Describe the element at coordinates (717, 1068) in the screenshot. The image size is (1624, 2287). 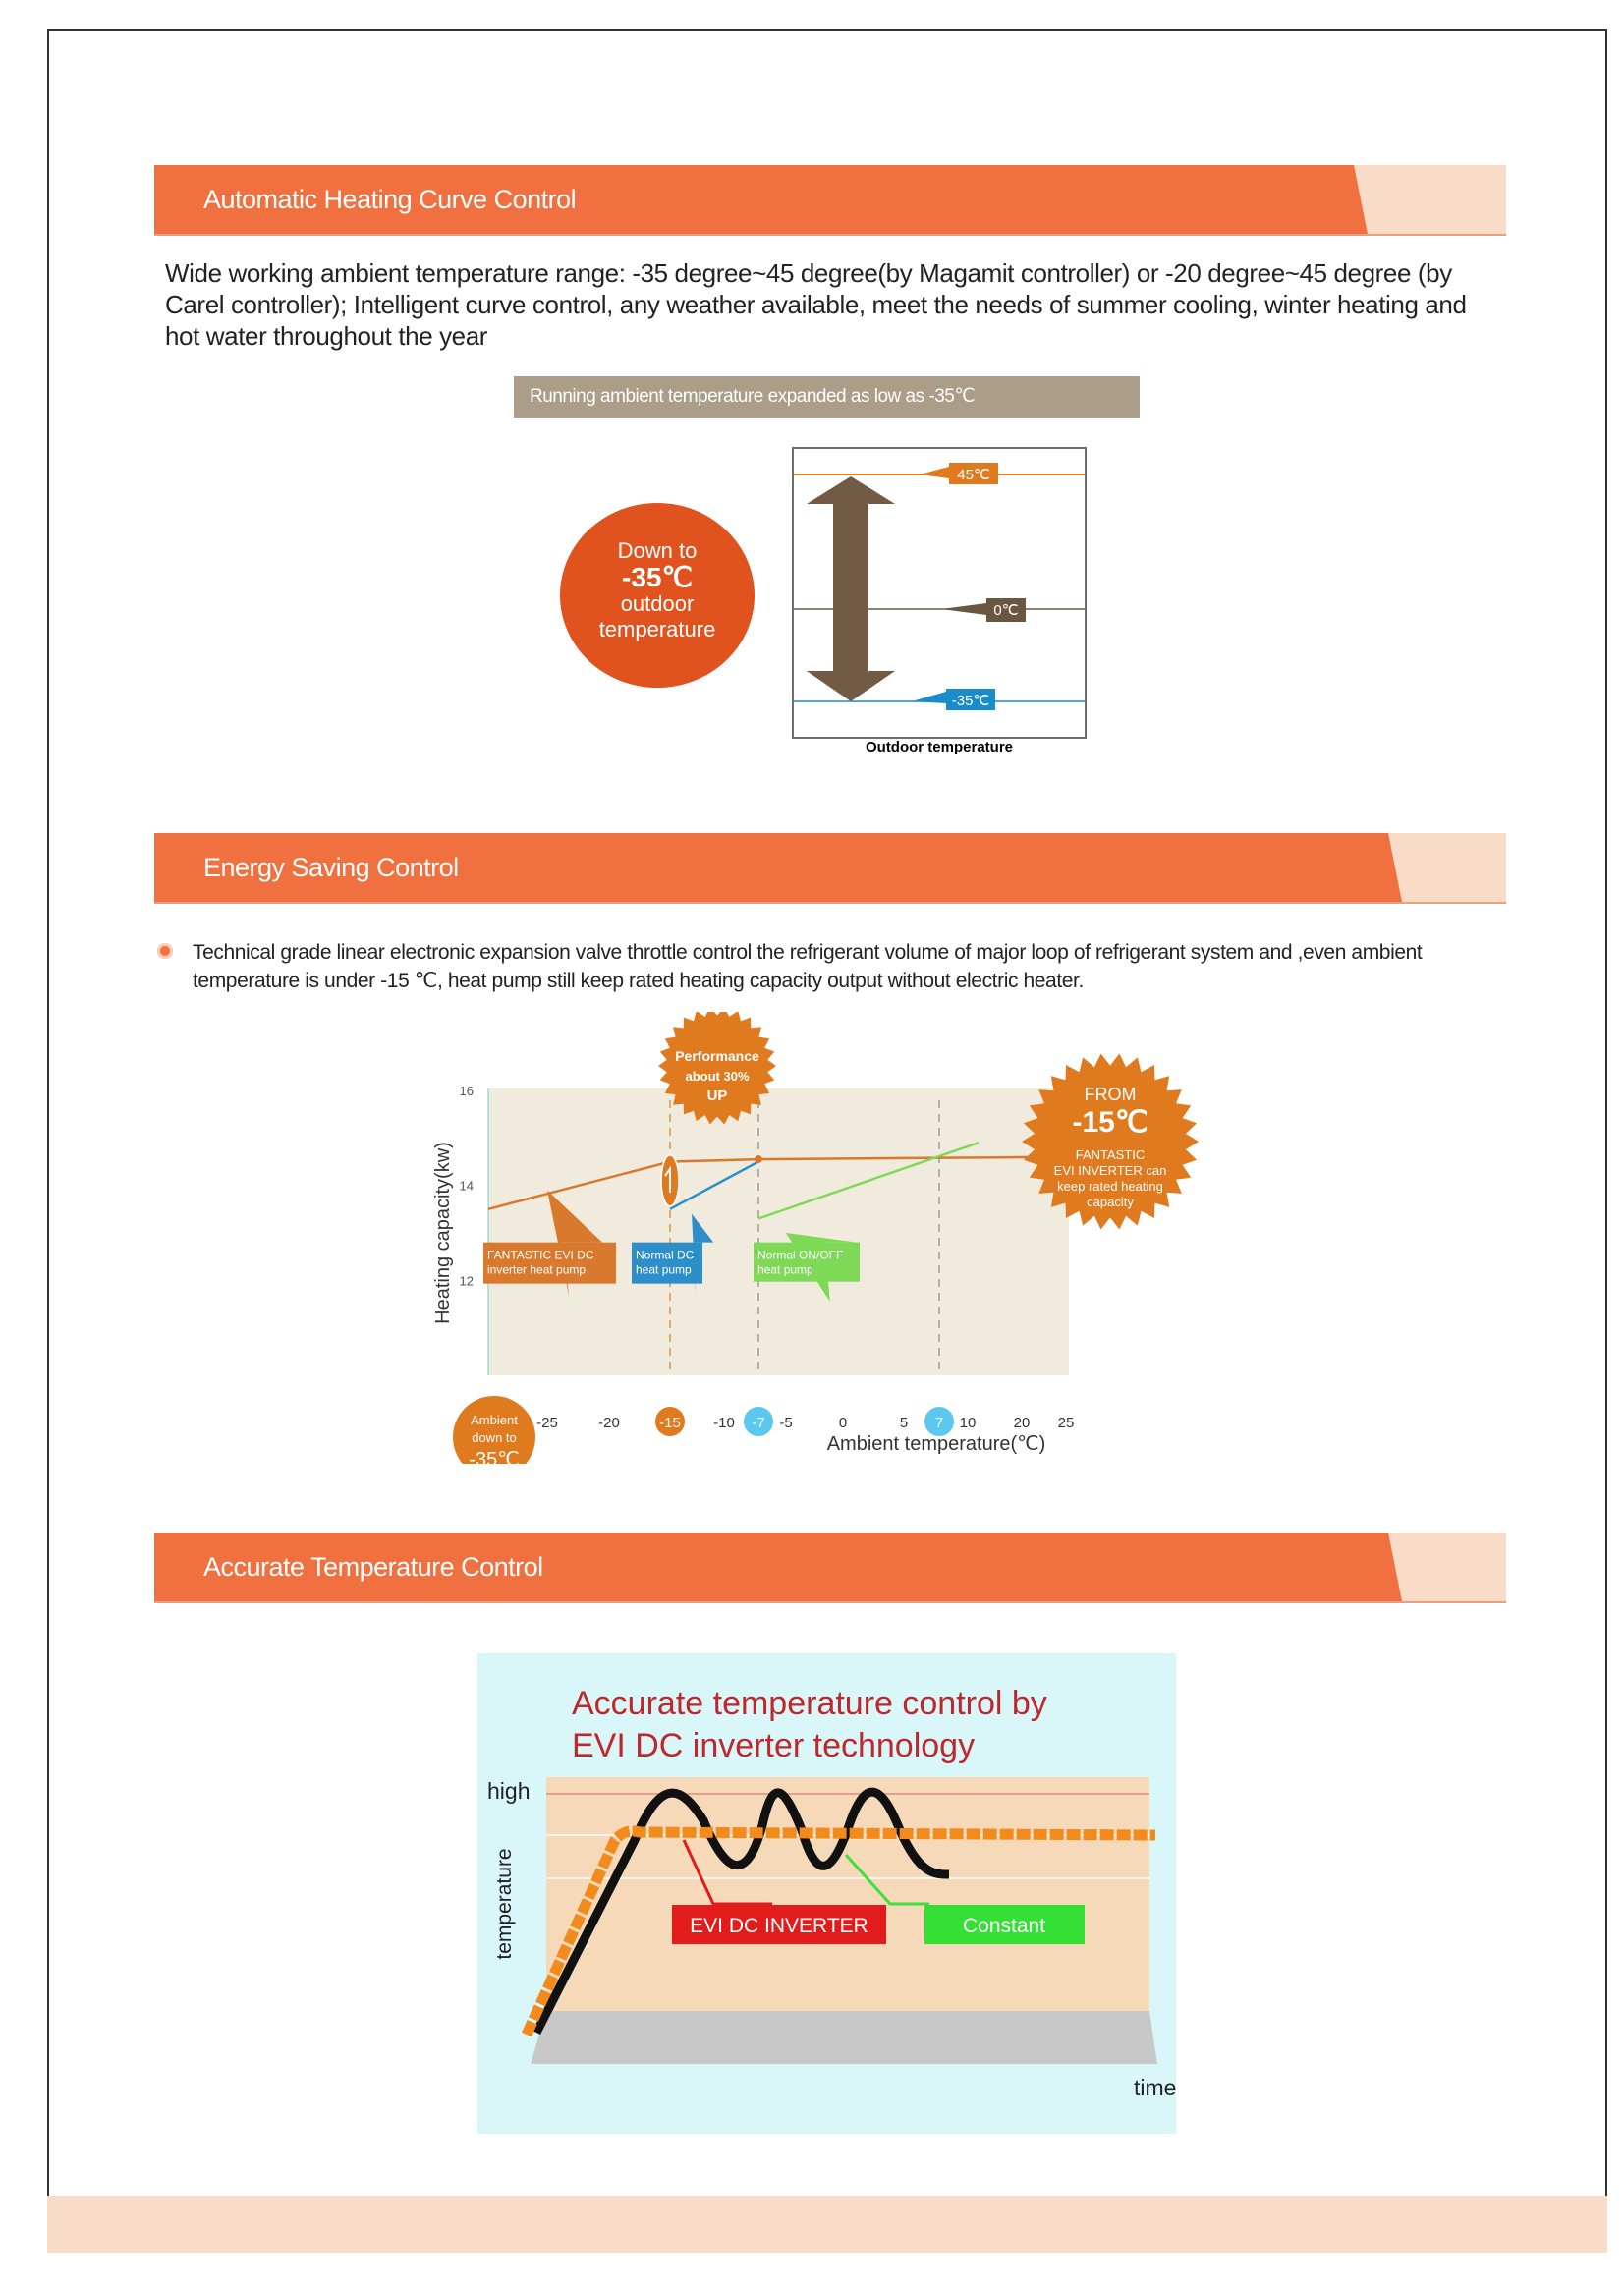
I see `performance-starburst` at that location.